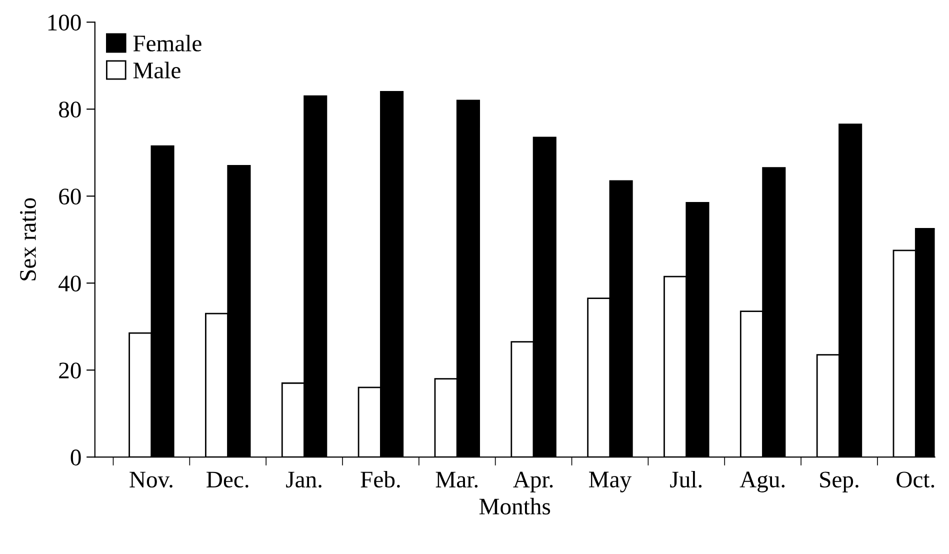  I want to click on x-tick-label: Jul., so click(686, 479).